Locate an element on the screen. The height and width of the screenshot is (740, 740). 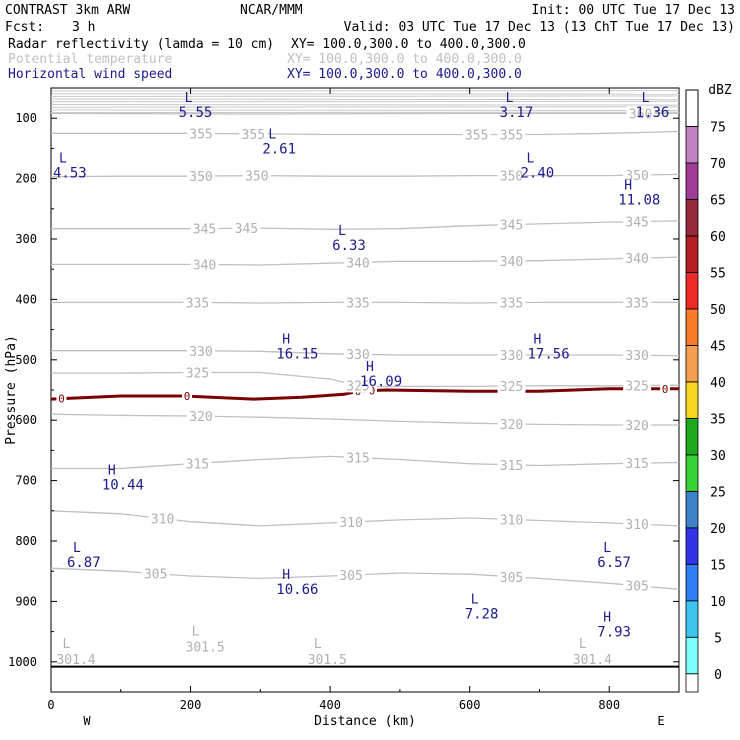
y-tick-label: 700 is located at coordinates (26, 481).